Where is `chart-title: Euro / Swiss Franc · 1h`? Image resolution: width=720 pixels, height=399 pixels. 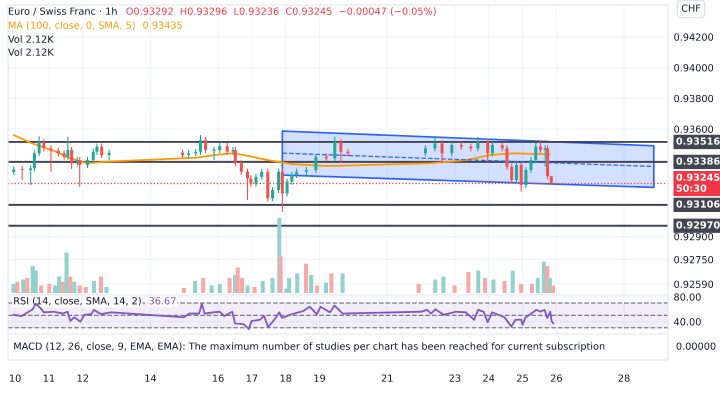 chart-title: Euro / Swiss Franc · 1h is located at coordinates (62, 11).